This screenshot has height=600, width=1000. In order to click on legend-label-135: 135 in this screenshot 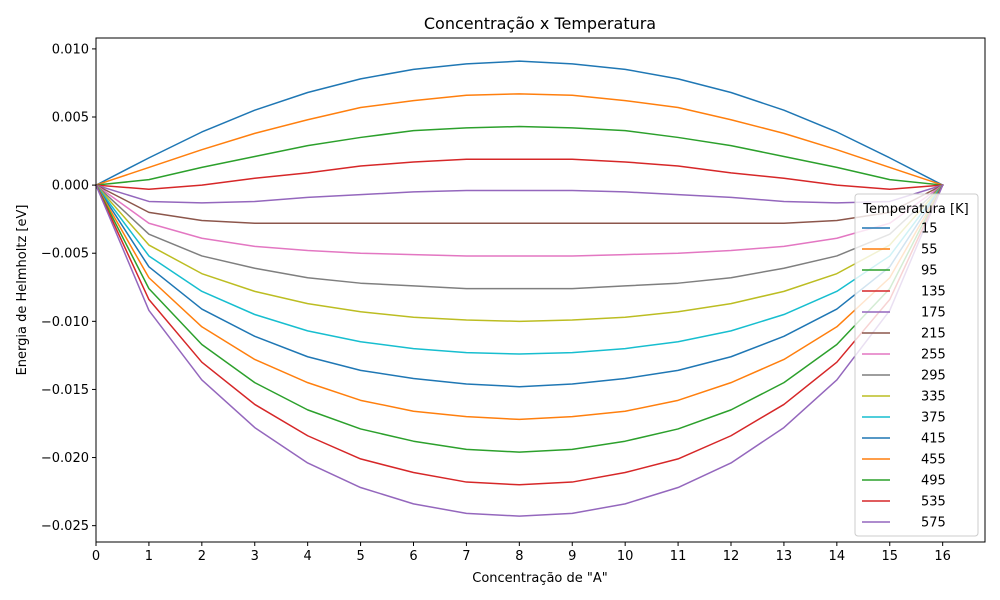, I will do `click(933, 292)`.